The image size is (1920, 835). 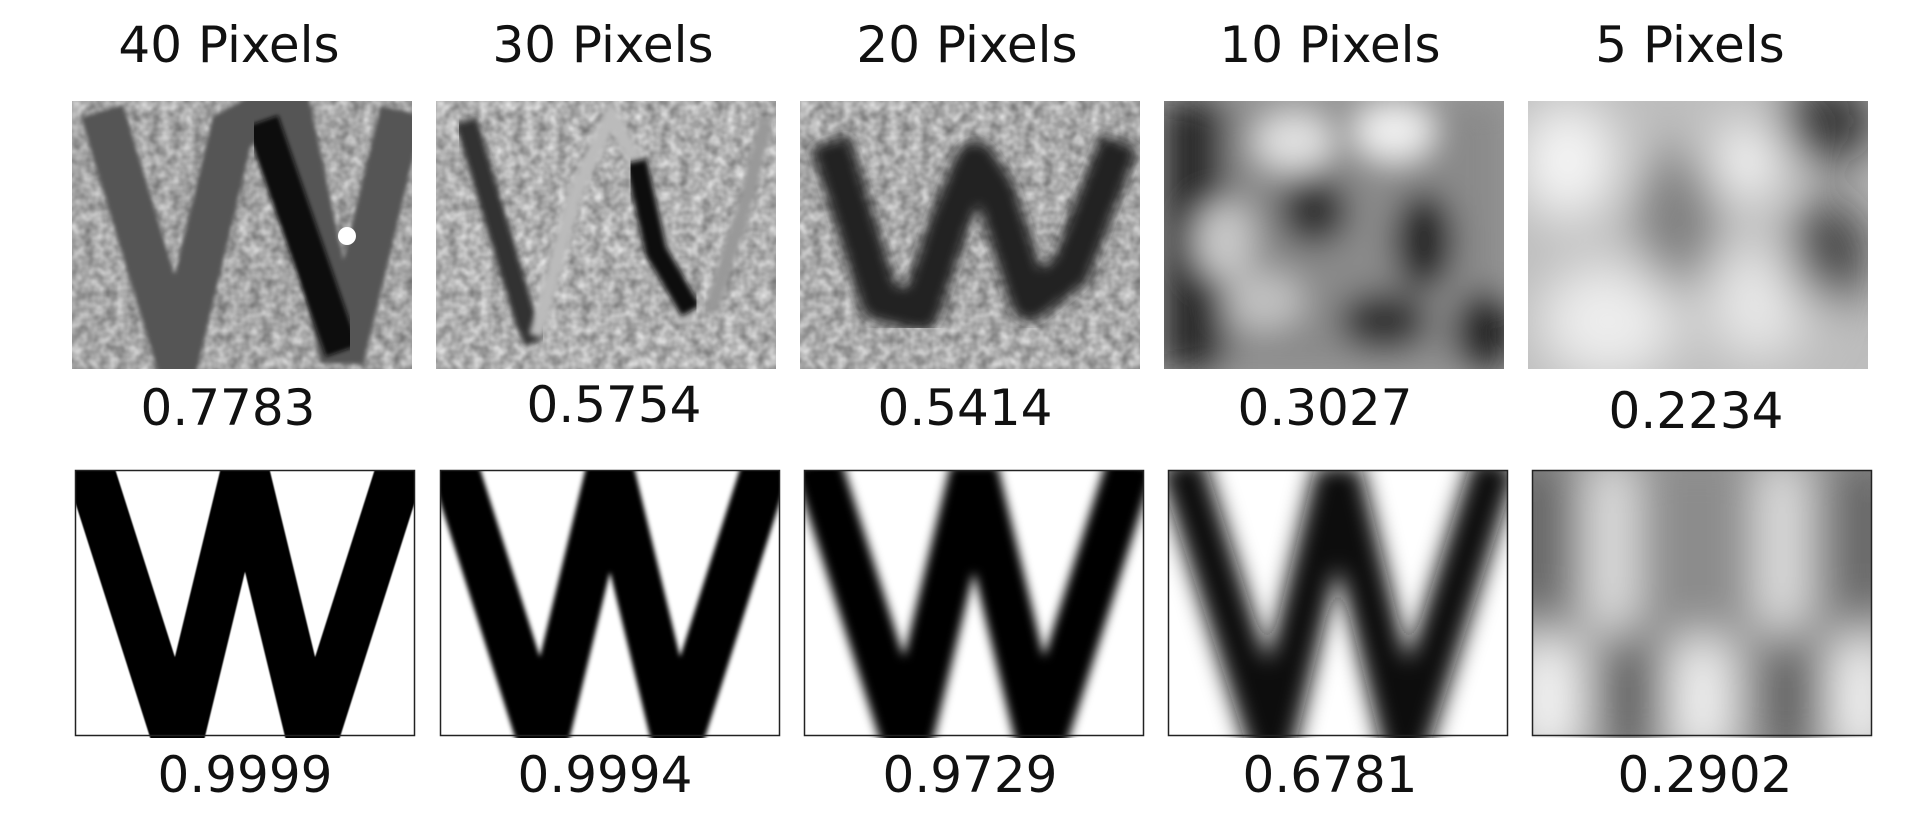 I want to click on real-score-5: 0.2234, so click(x=1696, y=411).